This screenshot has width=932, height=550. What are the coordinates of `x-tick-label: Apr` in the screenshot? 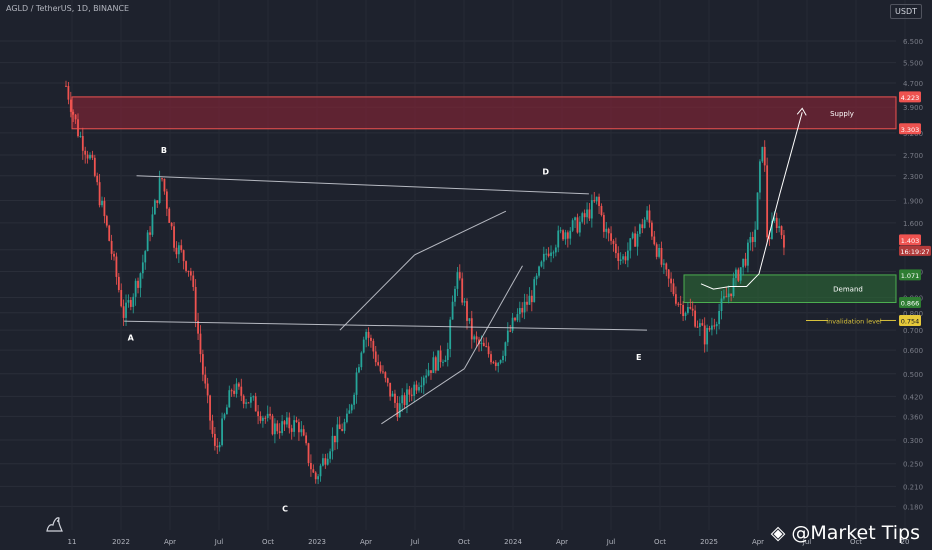 It's located at (758, 542).